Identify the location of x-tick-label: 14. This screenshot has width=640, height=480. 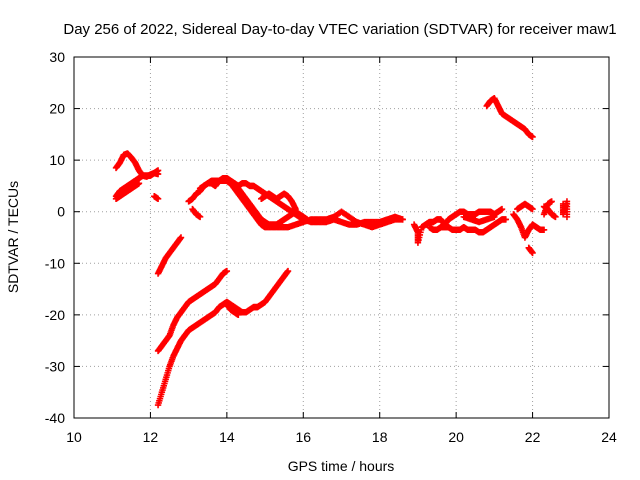
(227, 437).